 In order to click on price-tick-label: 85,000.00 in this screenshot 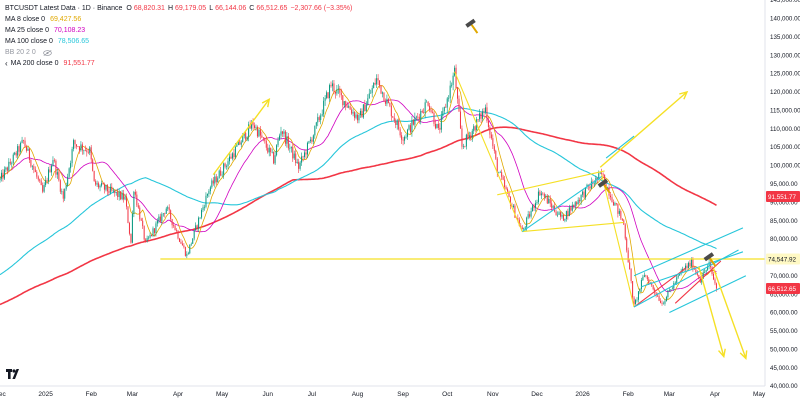, I will do `click(784, 221)`.